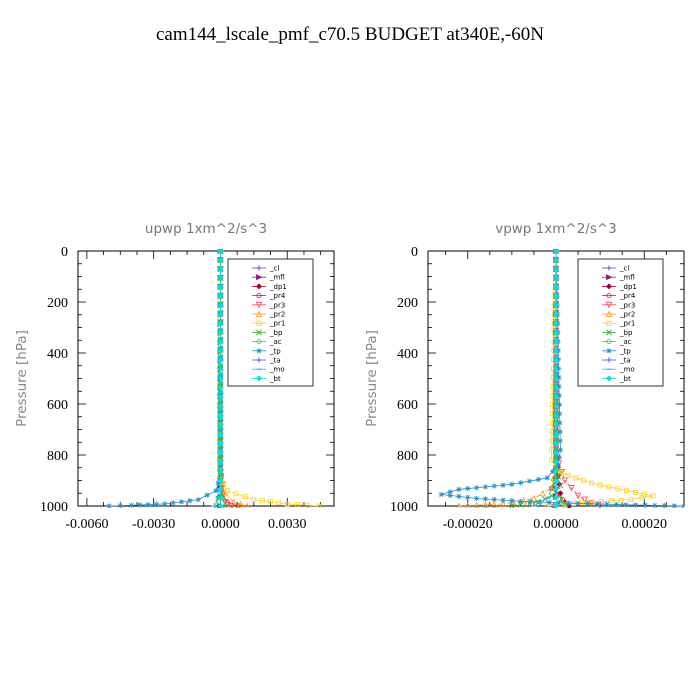 Image resolution: width=700 pixels, height=700 pixels. I want to click on legend-label: _pr4, so click(627, 296).